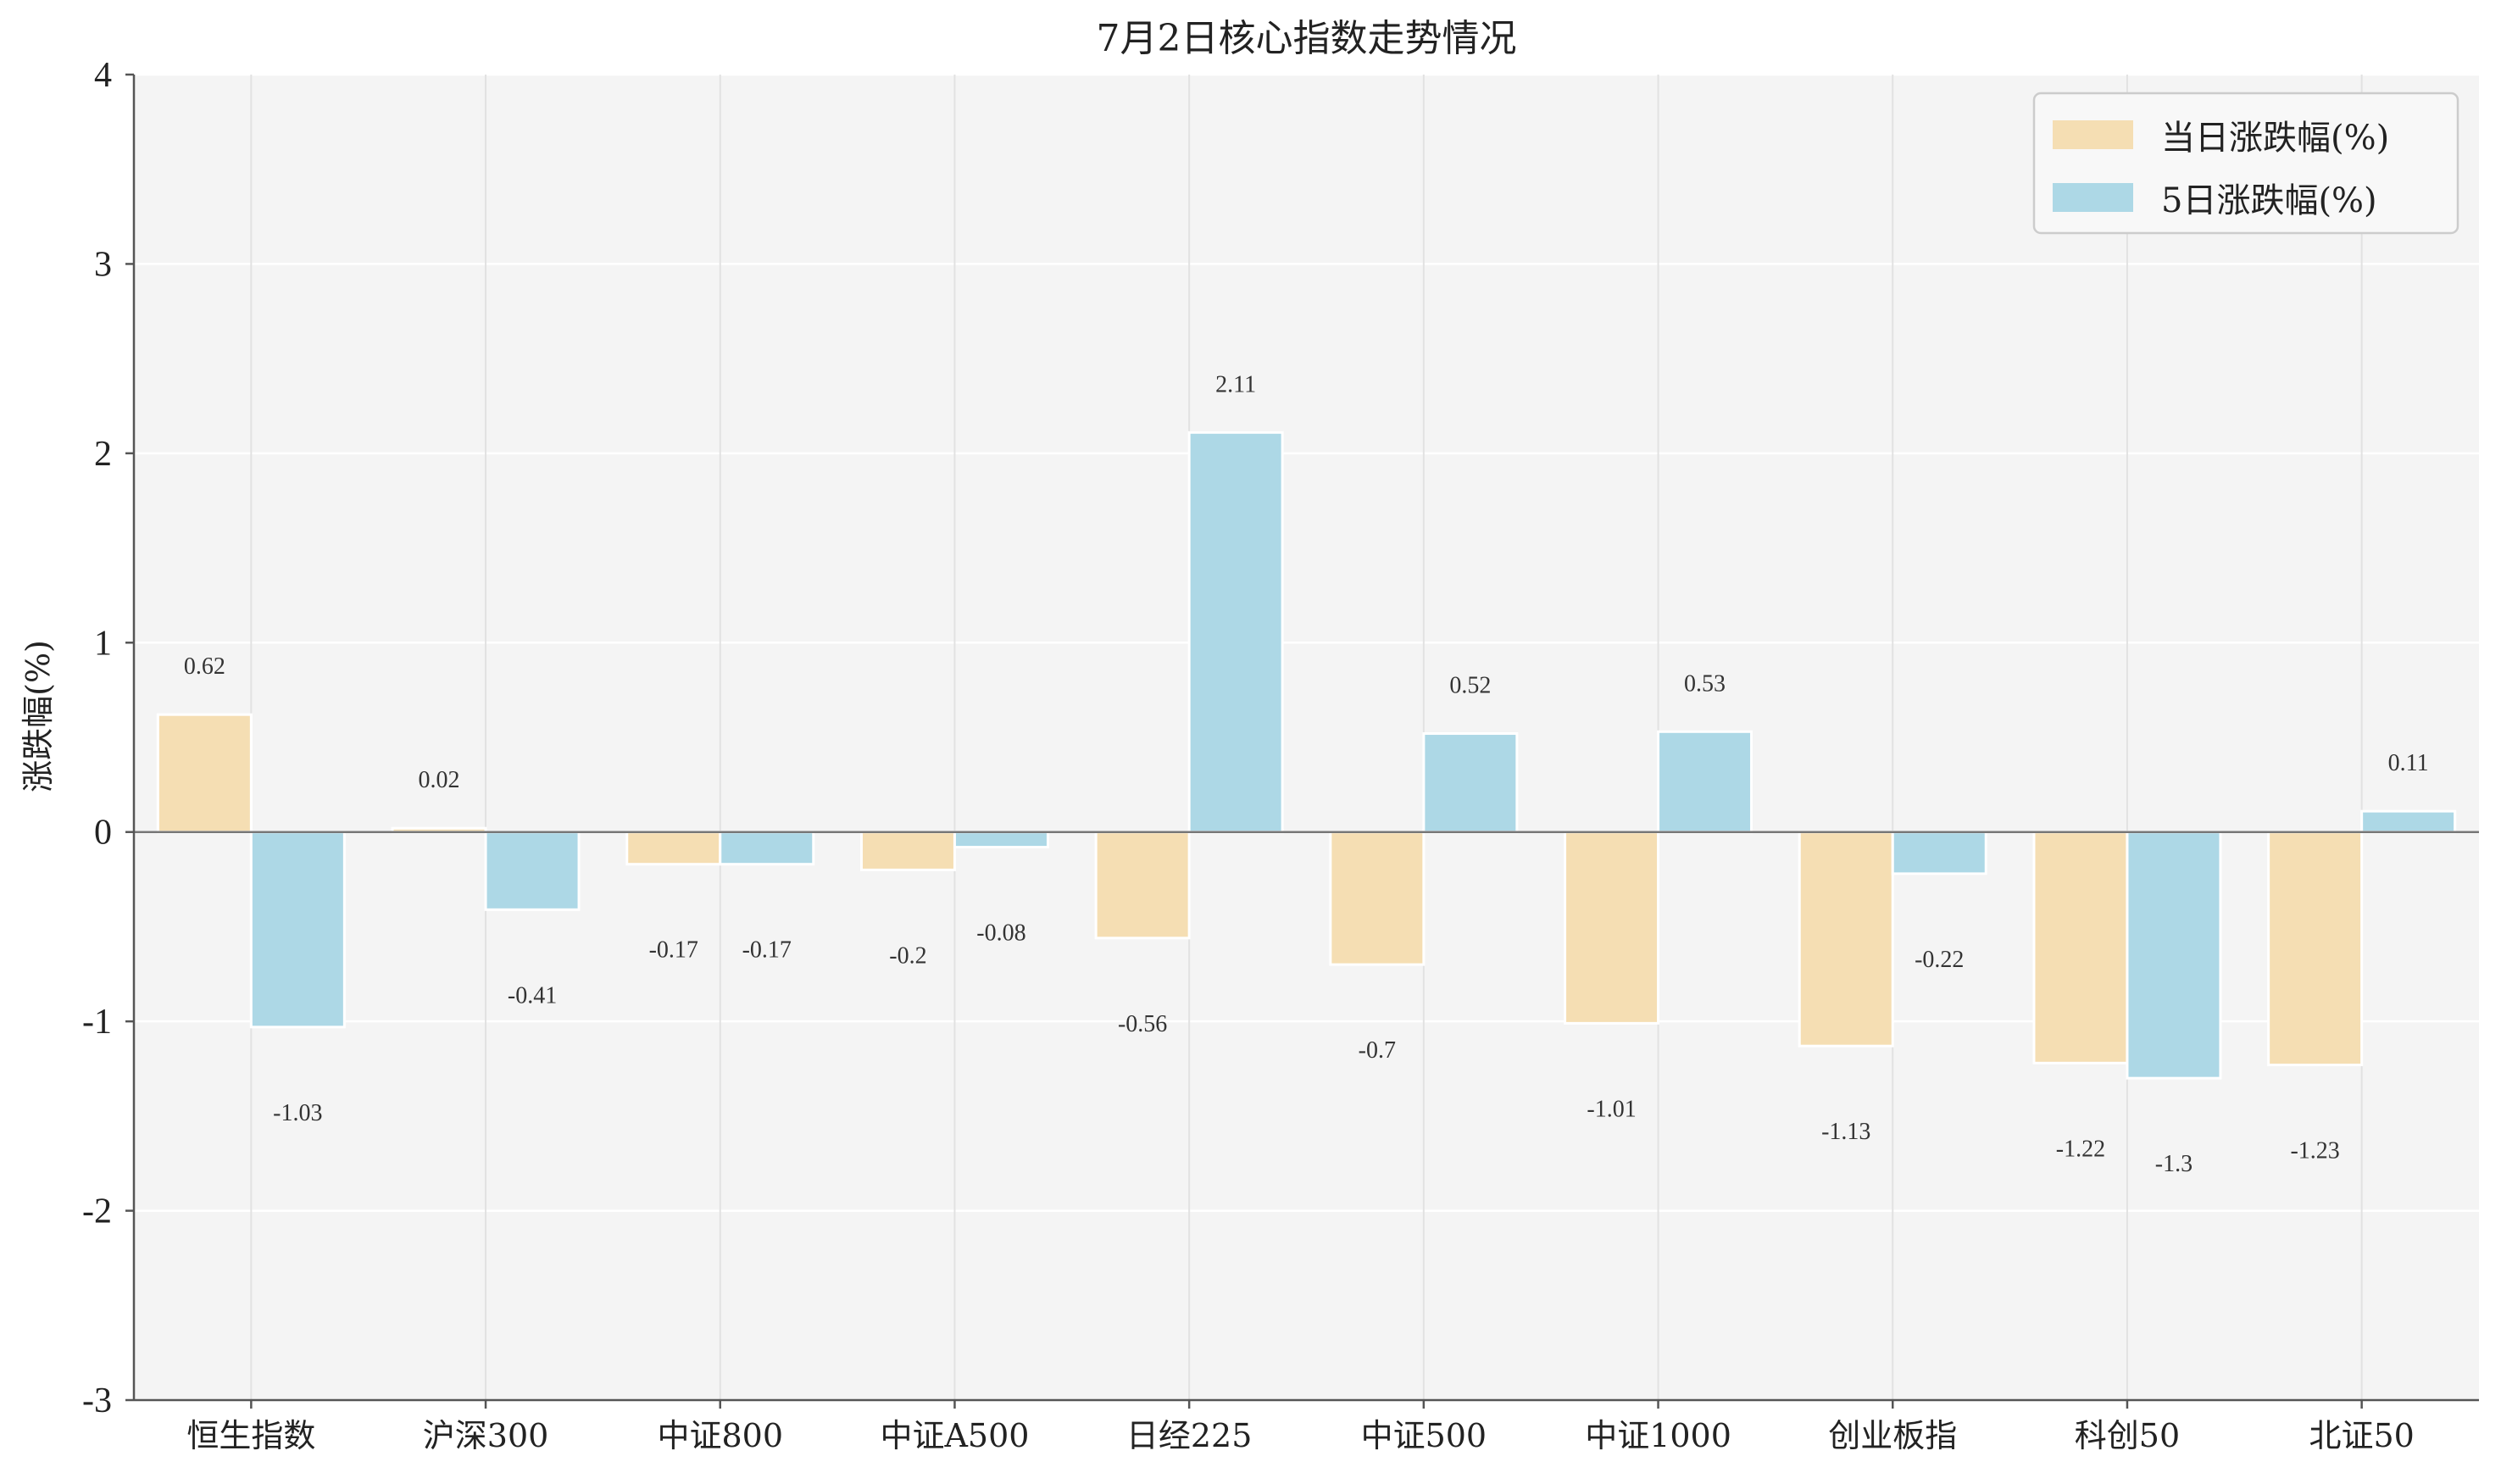  Describe the element at coordinates (1939, 960) in the screenshot. I see `data-label: -0.22` at that location.